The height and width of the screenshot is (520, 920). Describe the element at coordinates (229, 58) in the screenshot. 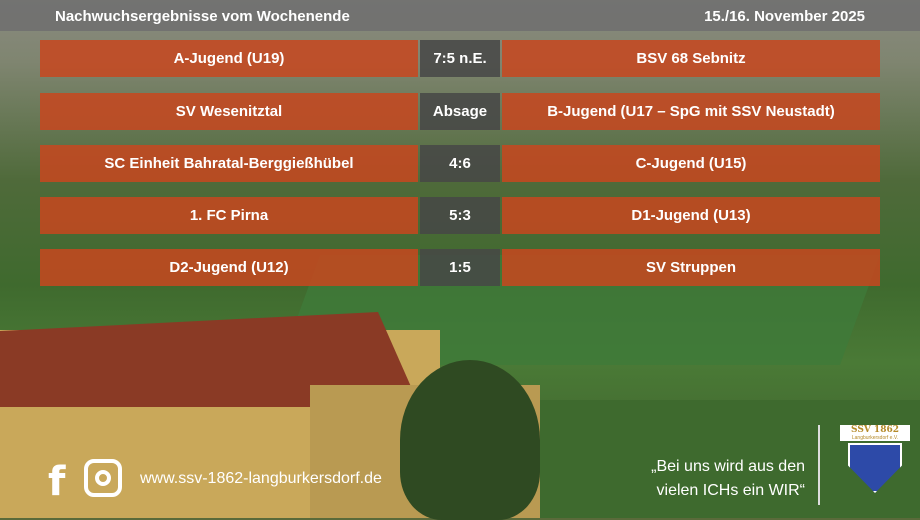

I see `home-team: A-Jugend (U19)` at that location.